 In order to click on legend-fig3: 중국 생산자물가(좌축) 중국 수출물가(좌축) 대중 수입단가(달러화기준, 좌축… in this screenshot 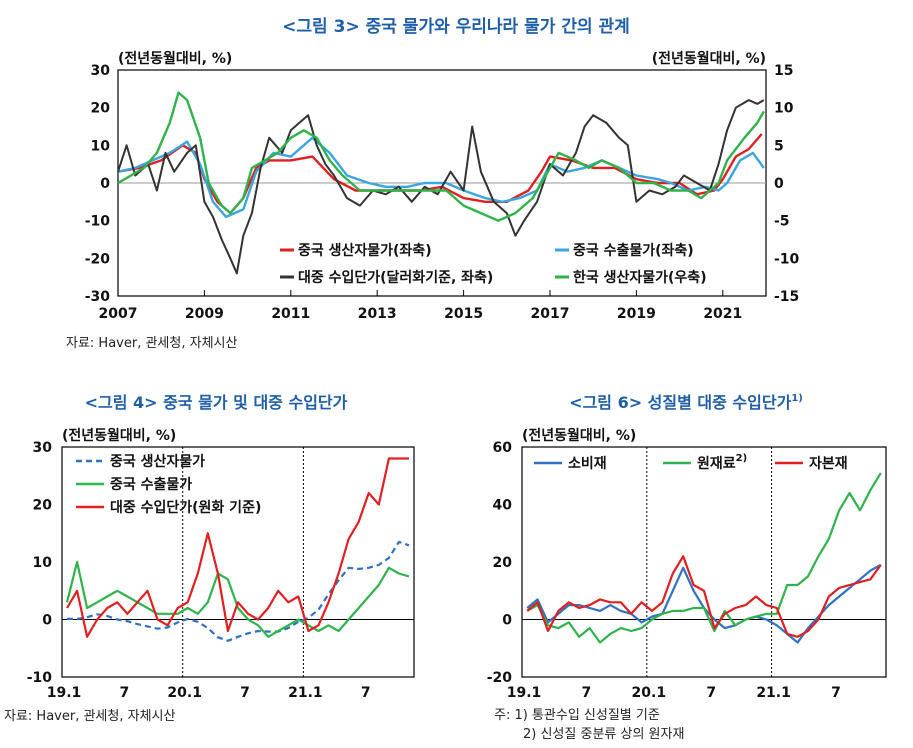, I will do `click(499, 263)`.